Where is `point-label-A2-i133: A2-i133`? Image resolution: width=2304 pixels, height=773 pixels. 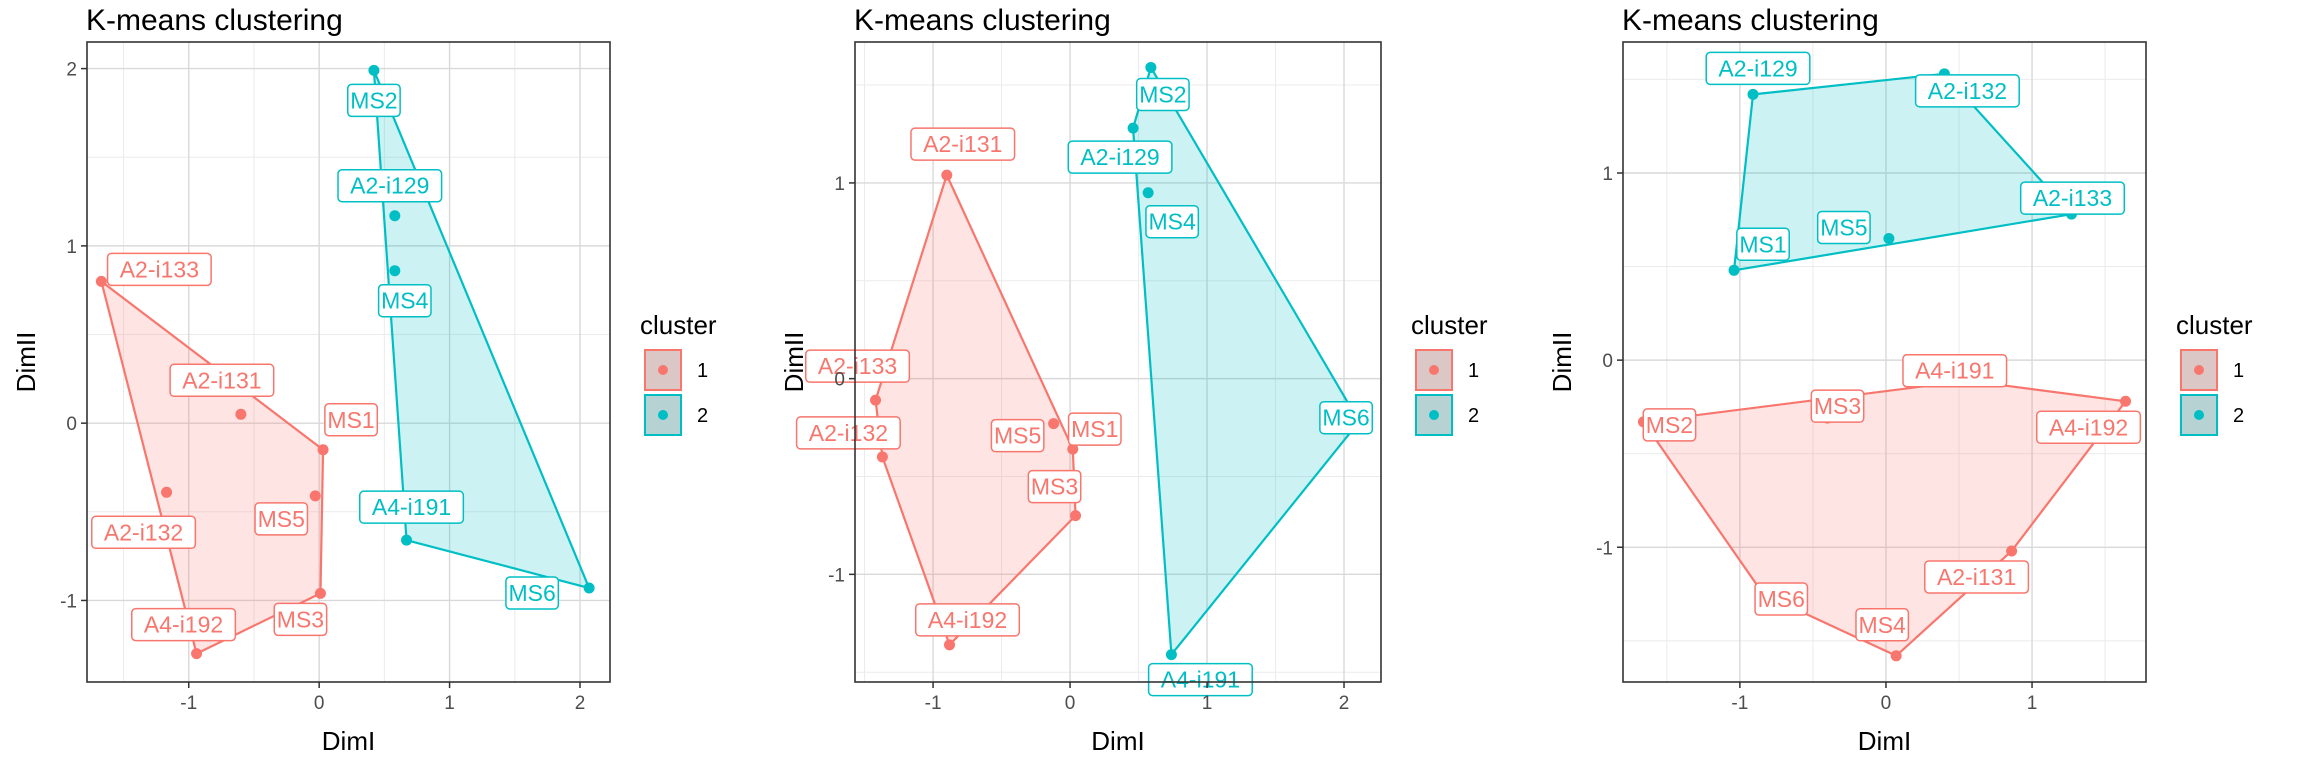 point-label-A2-i133: A2-i133 is located at coordinates (2072, 198).